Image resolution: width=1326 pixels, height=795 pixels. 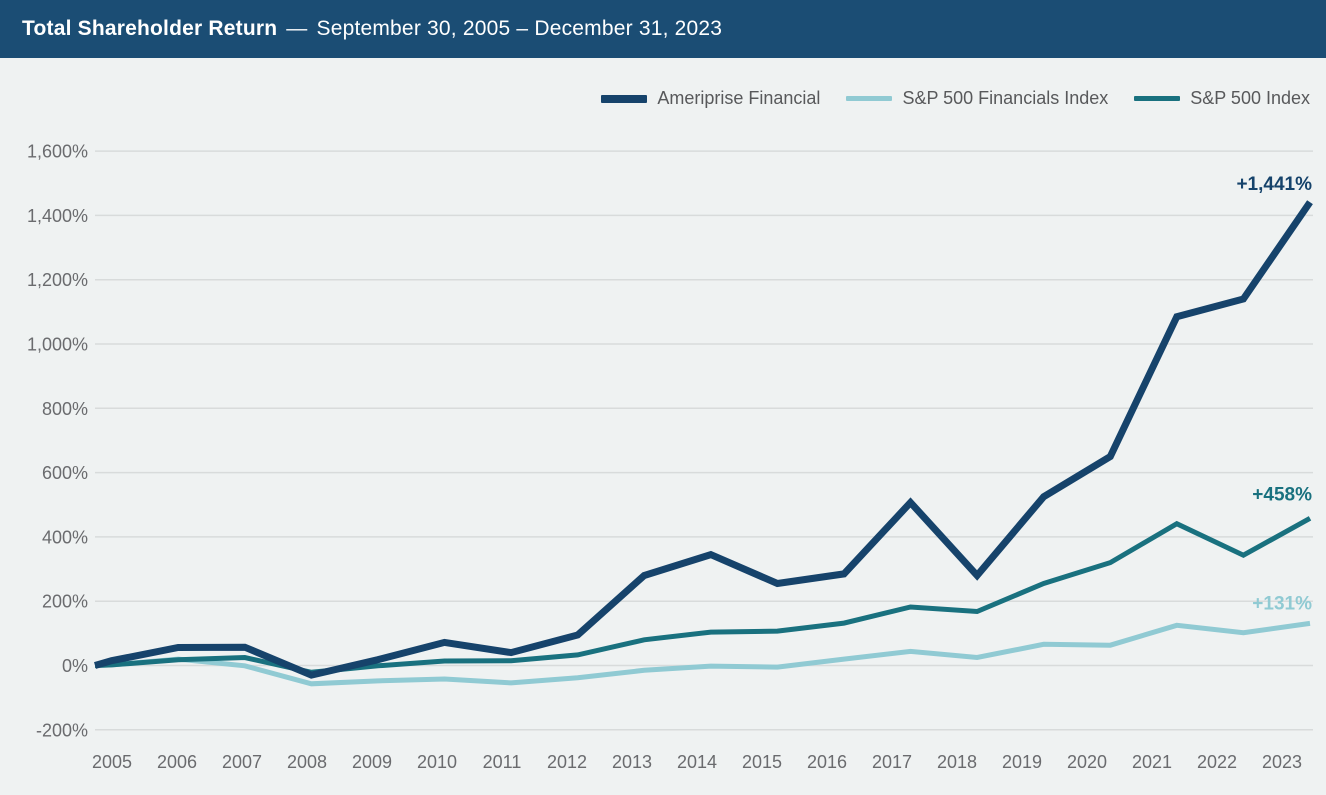 What do you see at coordinates (57, 216) in the screenshot?
I see `y-tick-label: 1,400%` at bounding box center [57, 216].